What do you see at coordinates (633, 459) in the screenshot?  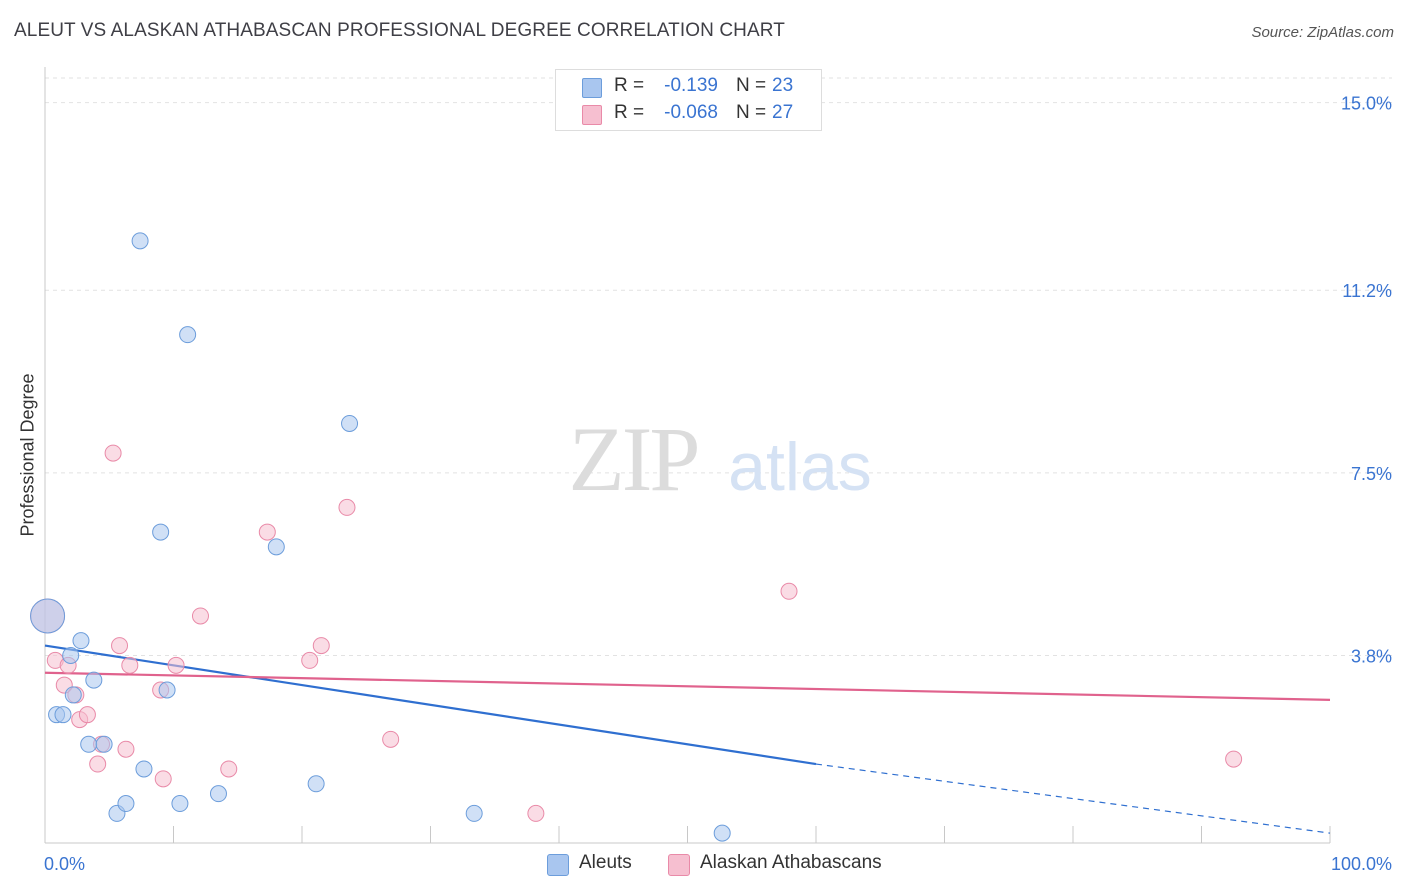 I see `watermark-zip: ZIP` at bounding box center [633, 459].